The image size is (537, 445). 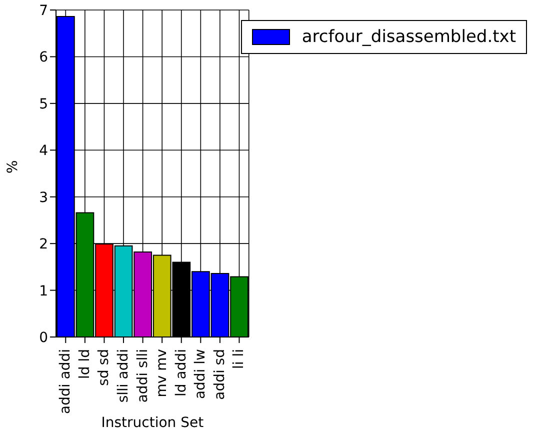 What do you see at coordinates (200, 374) in the screenshot?
I see `x-tick-label: addi lw` at bounding box center [200, 374].